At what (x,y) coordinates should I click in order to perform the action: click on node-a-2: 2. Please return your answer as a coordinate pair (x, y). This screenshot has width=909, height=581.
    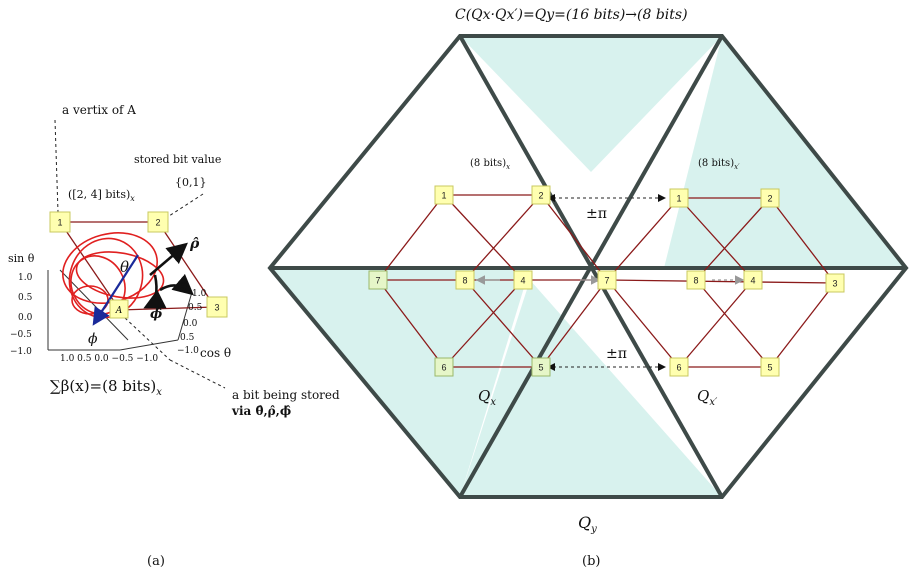
    Looking at the image, I should click on (158, 222).